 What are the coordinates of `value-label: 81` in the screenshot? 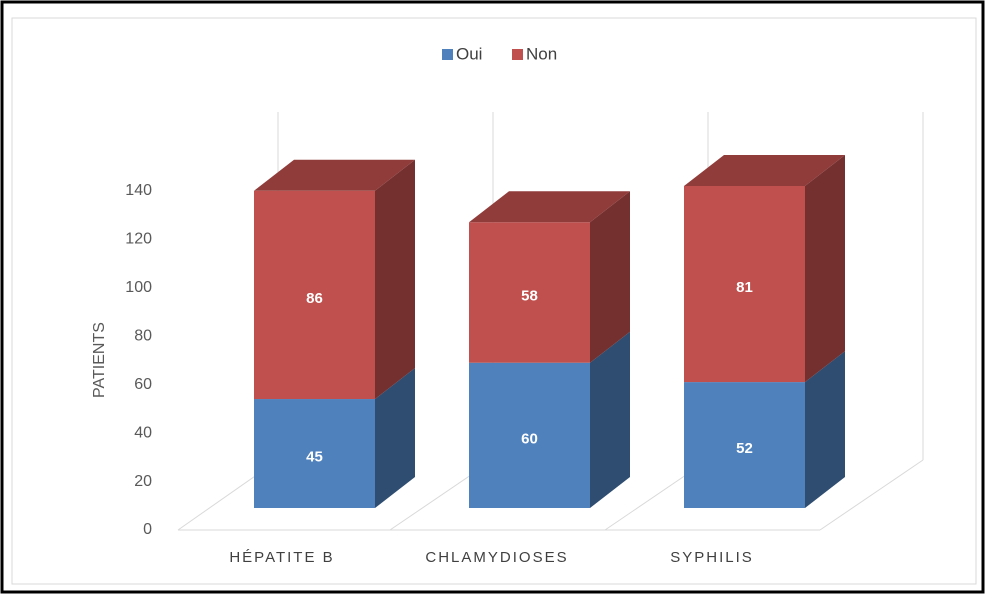 It's located at (744, 287).